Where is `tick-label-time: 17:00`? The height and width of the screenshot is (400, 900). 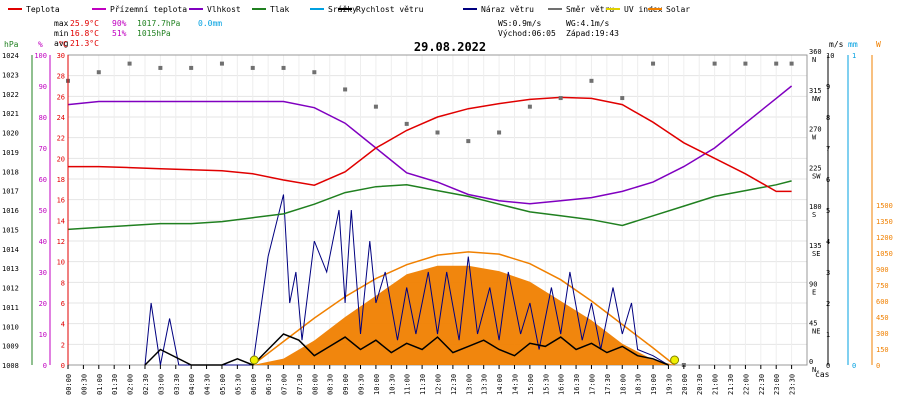
tick-label-time: 17:00 is located at coordinates (592, 384).